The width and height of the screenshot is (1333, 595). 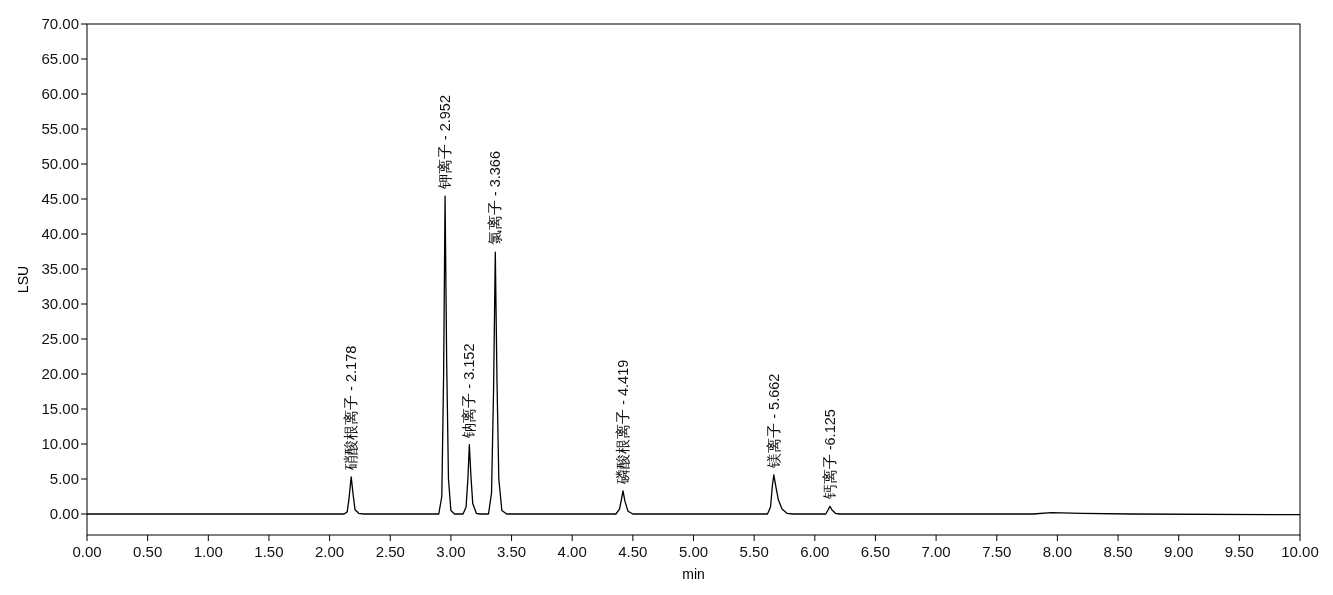 I want to click on x-tick-label: 3.00, so click(x=451, y=551).